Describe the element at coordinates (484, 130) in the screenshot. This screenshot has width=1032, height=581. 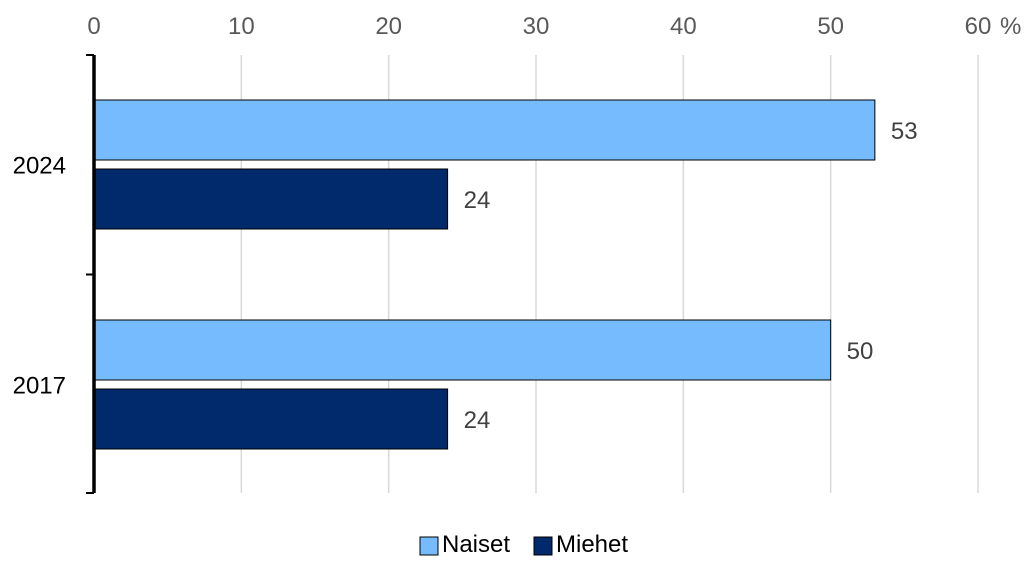
I see `bar-naiset-2024` at that location.